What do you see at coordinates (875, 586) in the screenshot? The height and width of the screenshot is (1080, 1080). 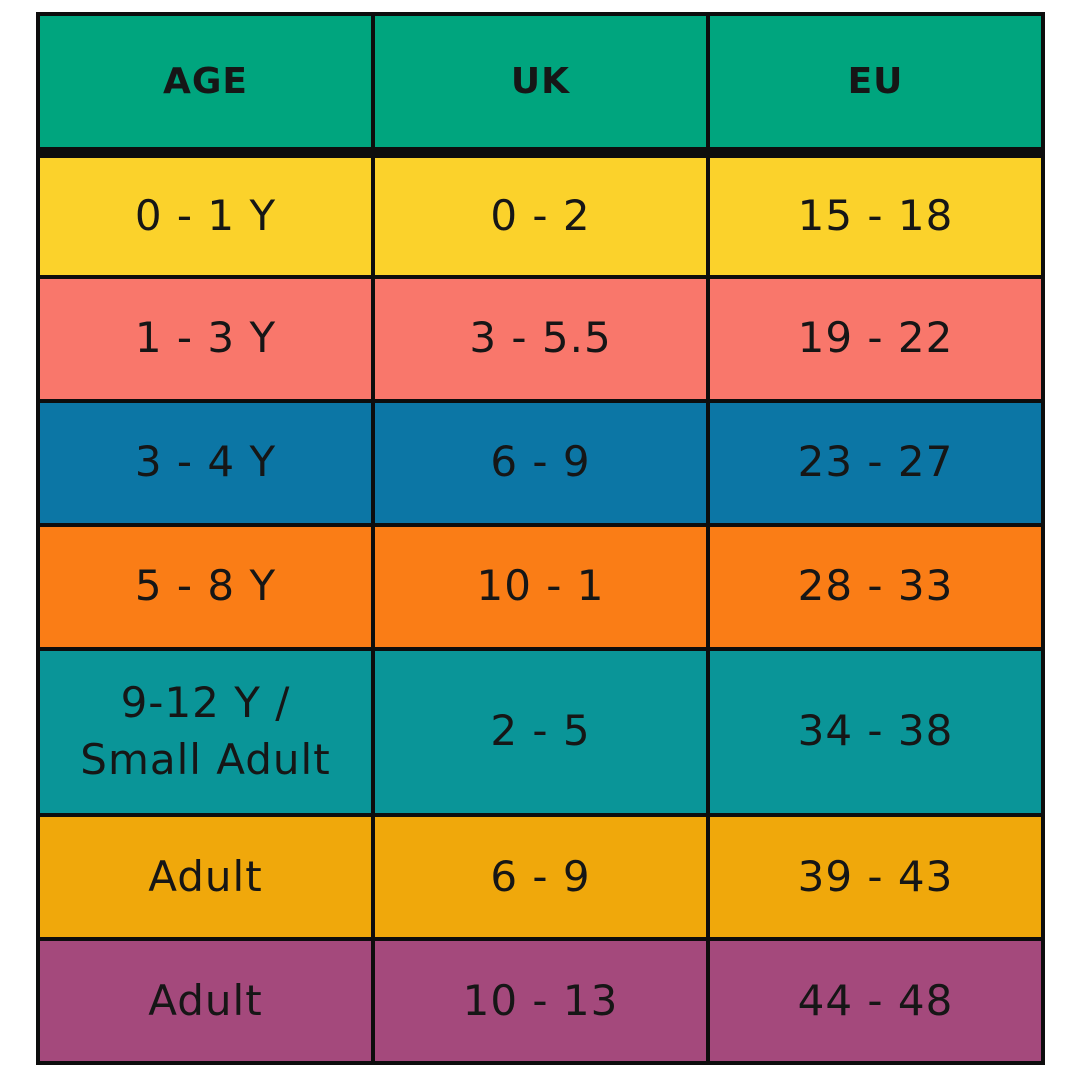 I see `eu-size-cell: 28 - 33` at bounding box center [875, 586].